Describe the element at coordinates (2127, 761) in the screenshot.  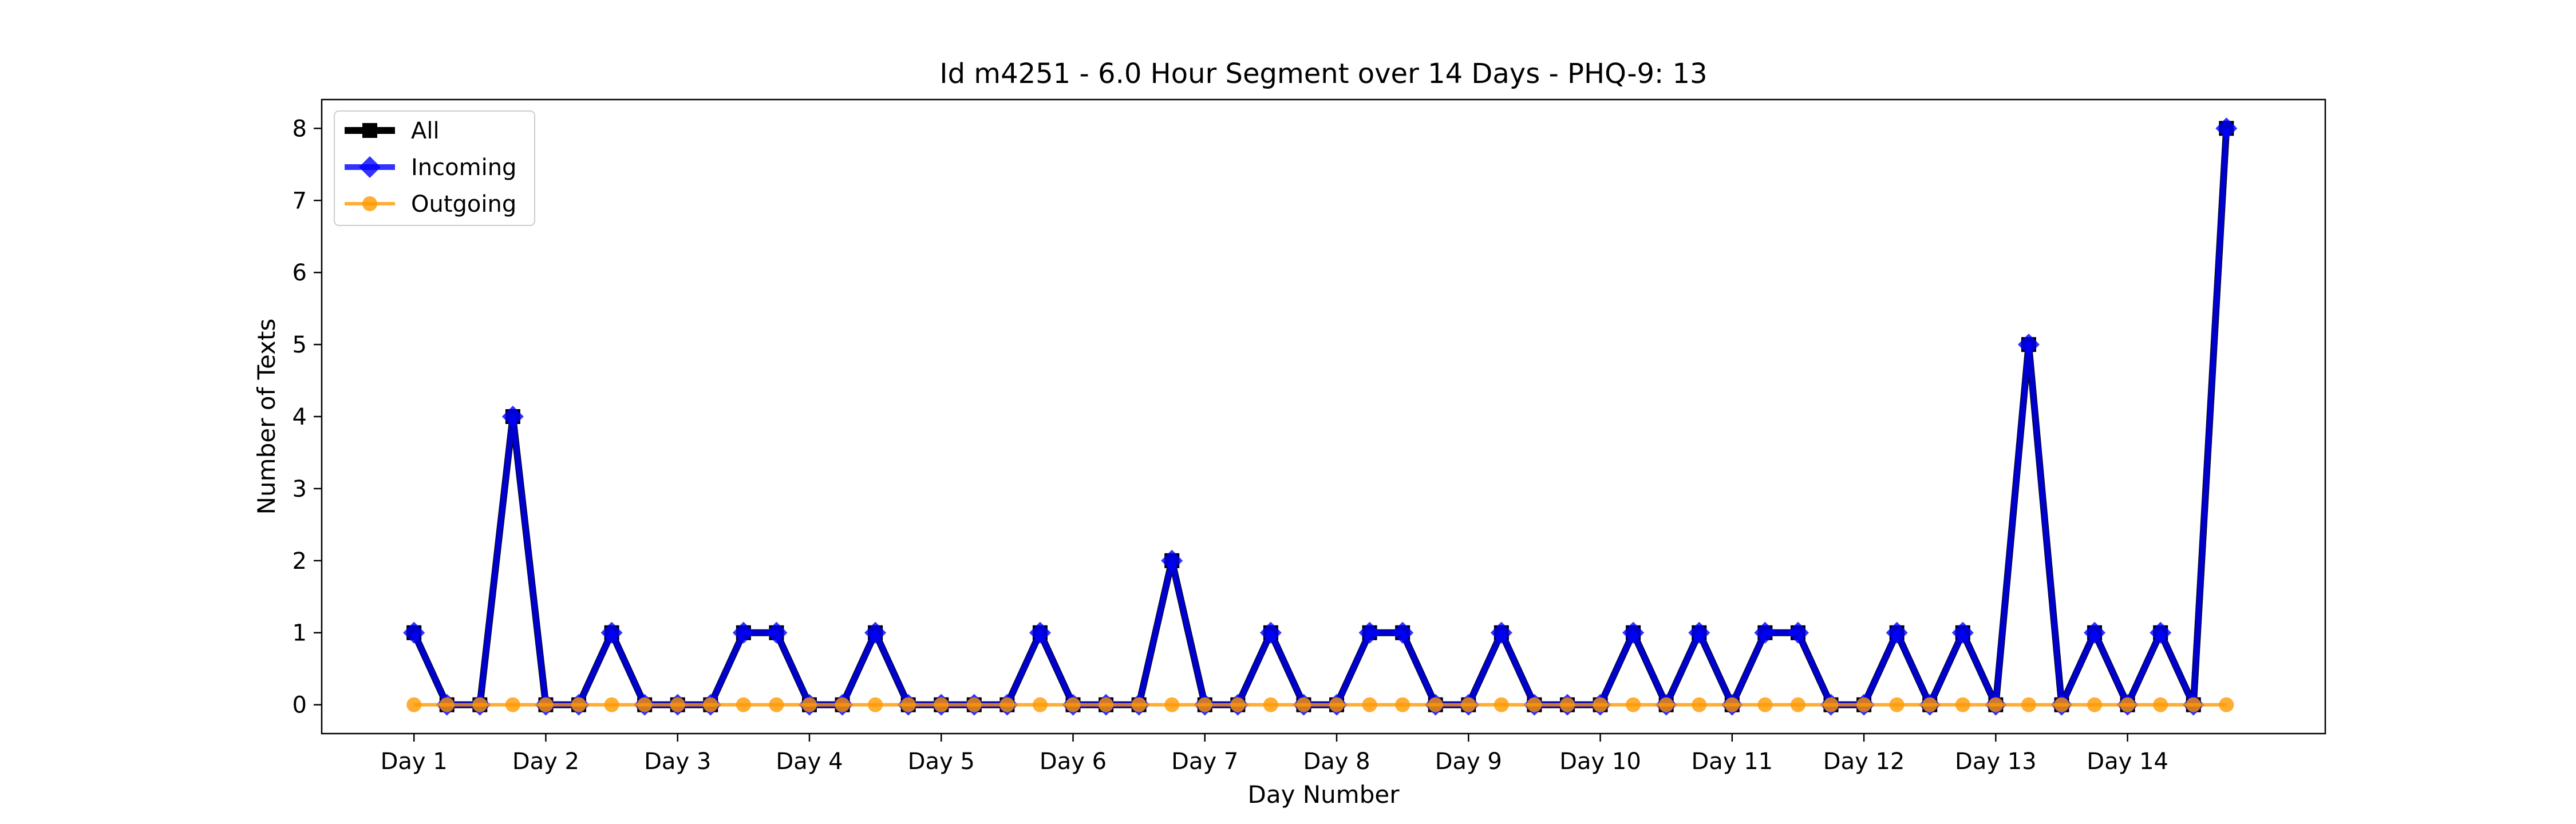
I see `x-tick-label: Day 14` at that location.